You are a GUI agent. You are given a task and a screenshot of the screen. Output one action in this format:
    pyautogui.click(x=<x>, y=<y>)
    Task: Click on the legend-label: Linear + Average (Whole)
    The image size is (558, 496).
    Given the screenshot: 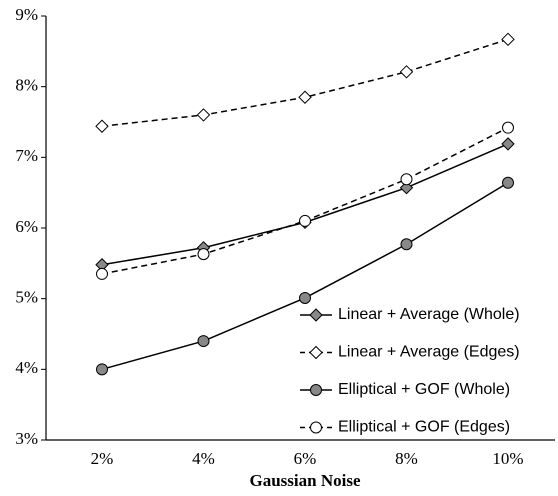 What is the action you would take?
    pyautogui.click(x=429, y=314)
    